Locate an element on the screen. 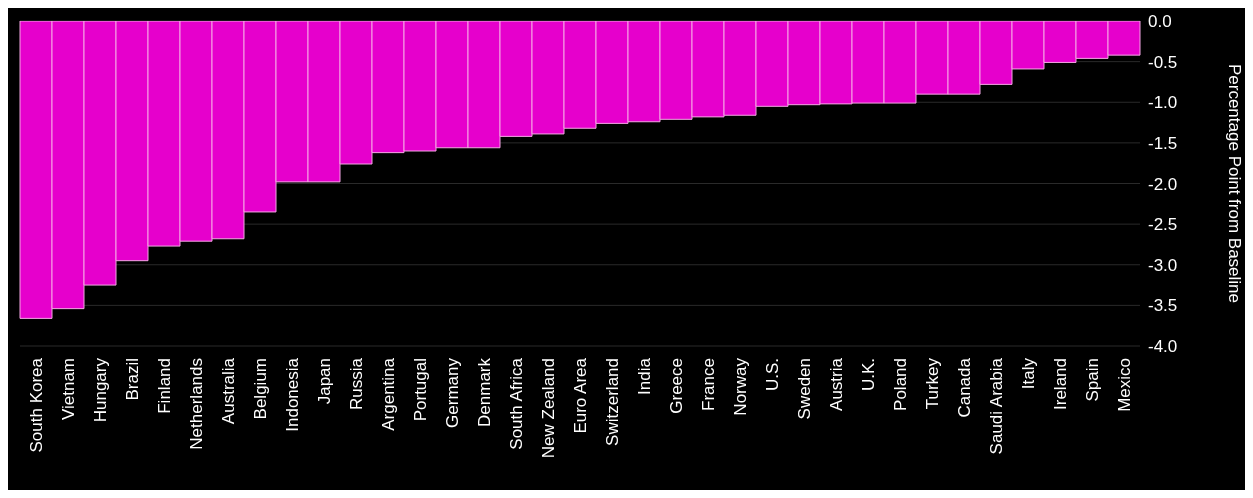 The image size is (1253, 498). x-tick-label: Mexico is located at coordinates (1125, 385).